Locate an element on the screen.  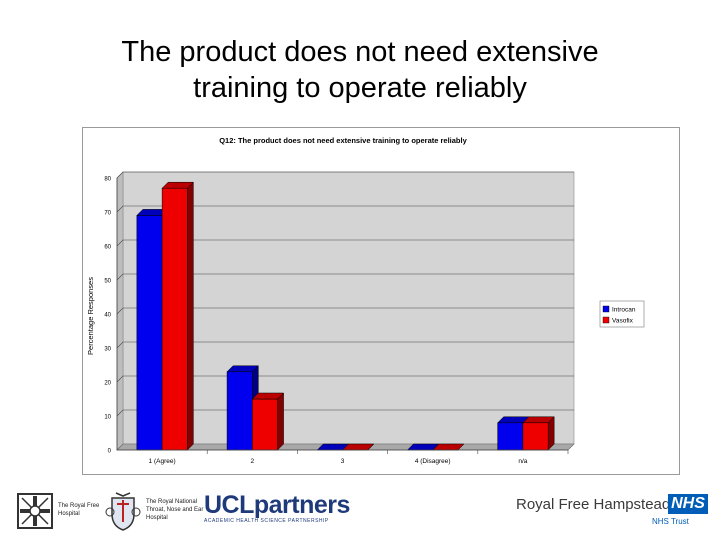
ucl-partners-logo-text: UCLpartners is located at coordinates (277, 505).